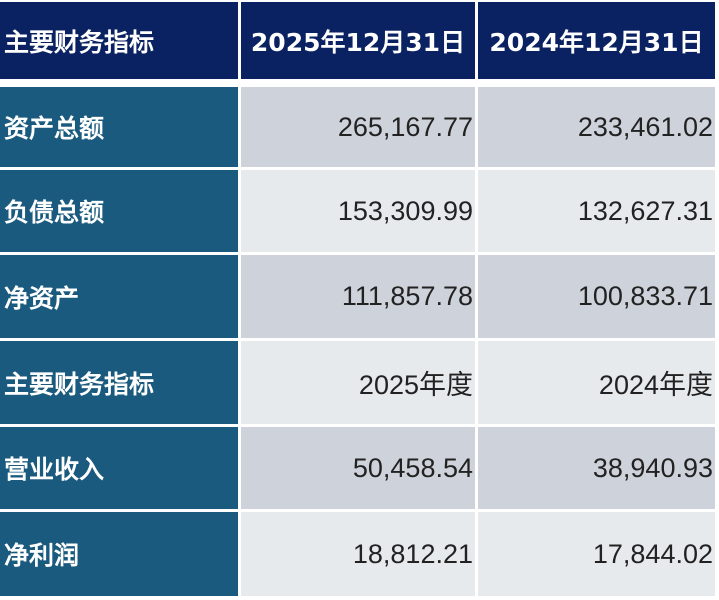  Describe the element at coordinates (358, 382) in the screenshot. I see `table-cell: 2025年度` at that location.